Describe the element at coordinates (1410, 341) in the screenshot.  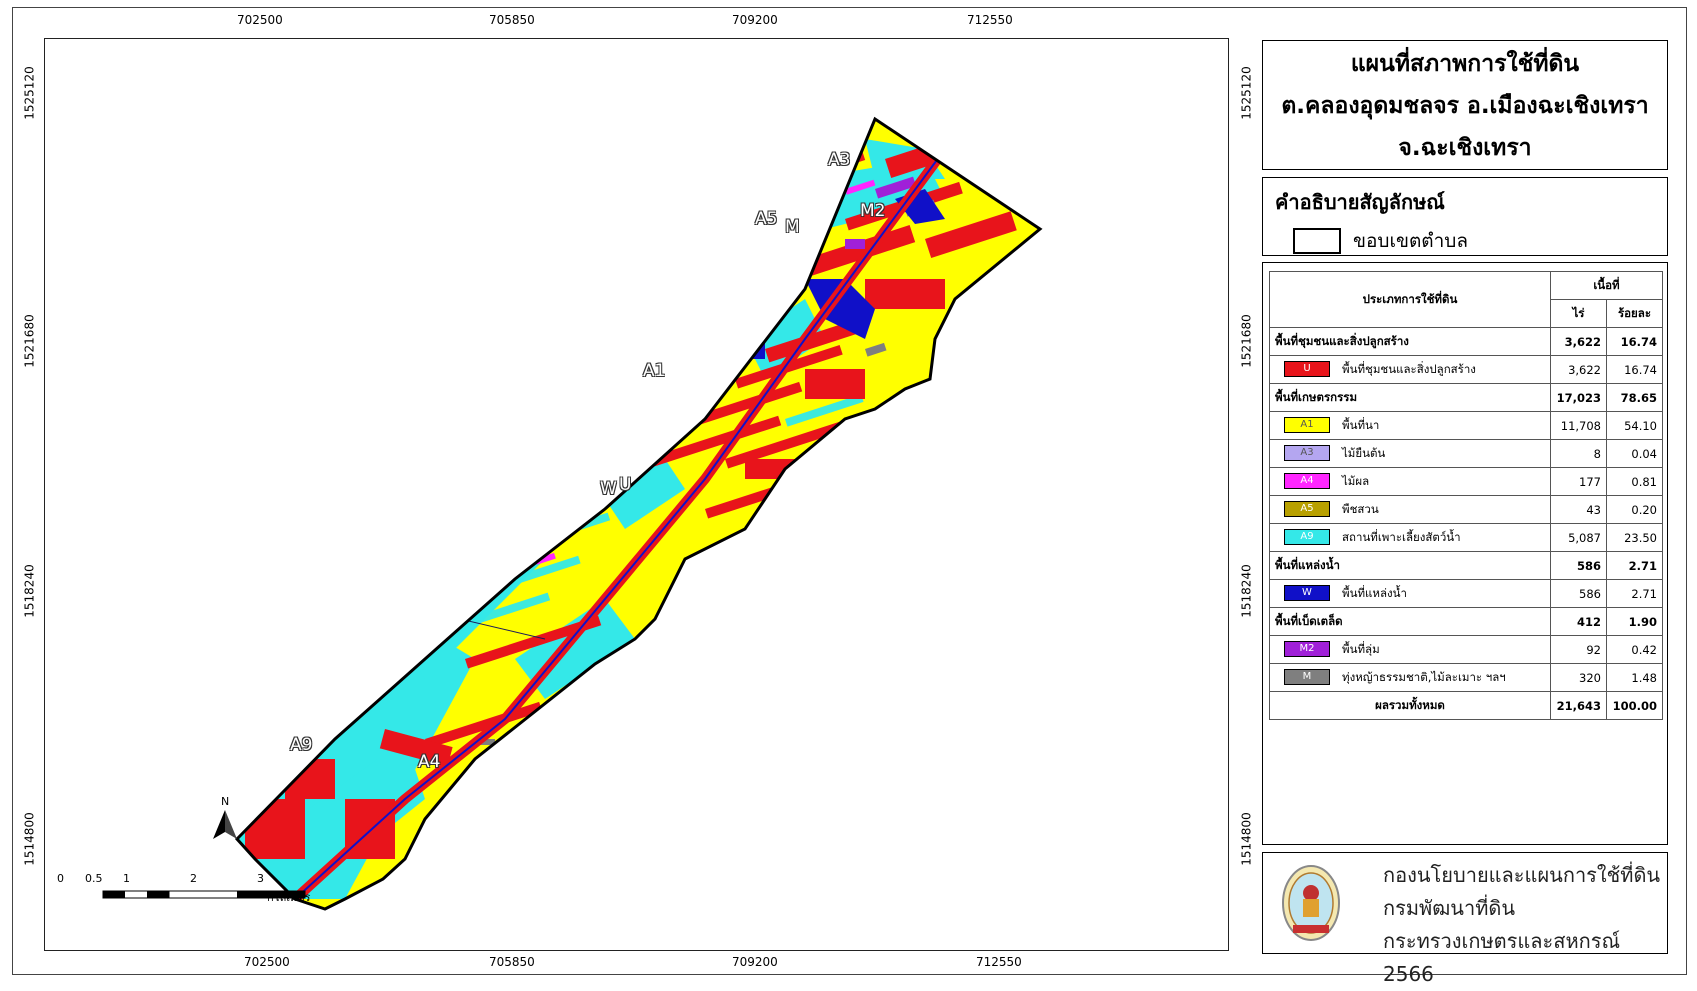
I see `group-label: พื้นที่ชุมชนและสิ่งปลูกสร้าง` at that location.